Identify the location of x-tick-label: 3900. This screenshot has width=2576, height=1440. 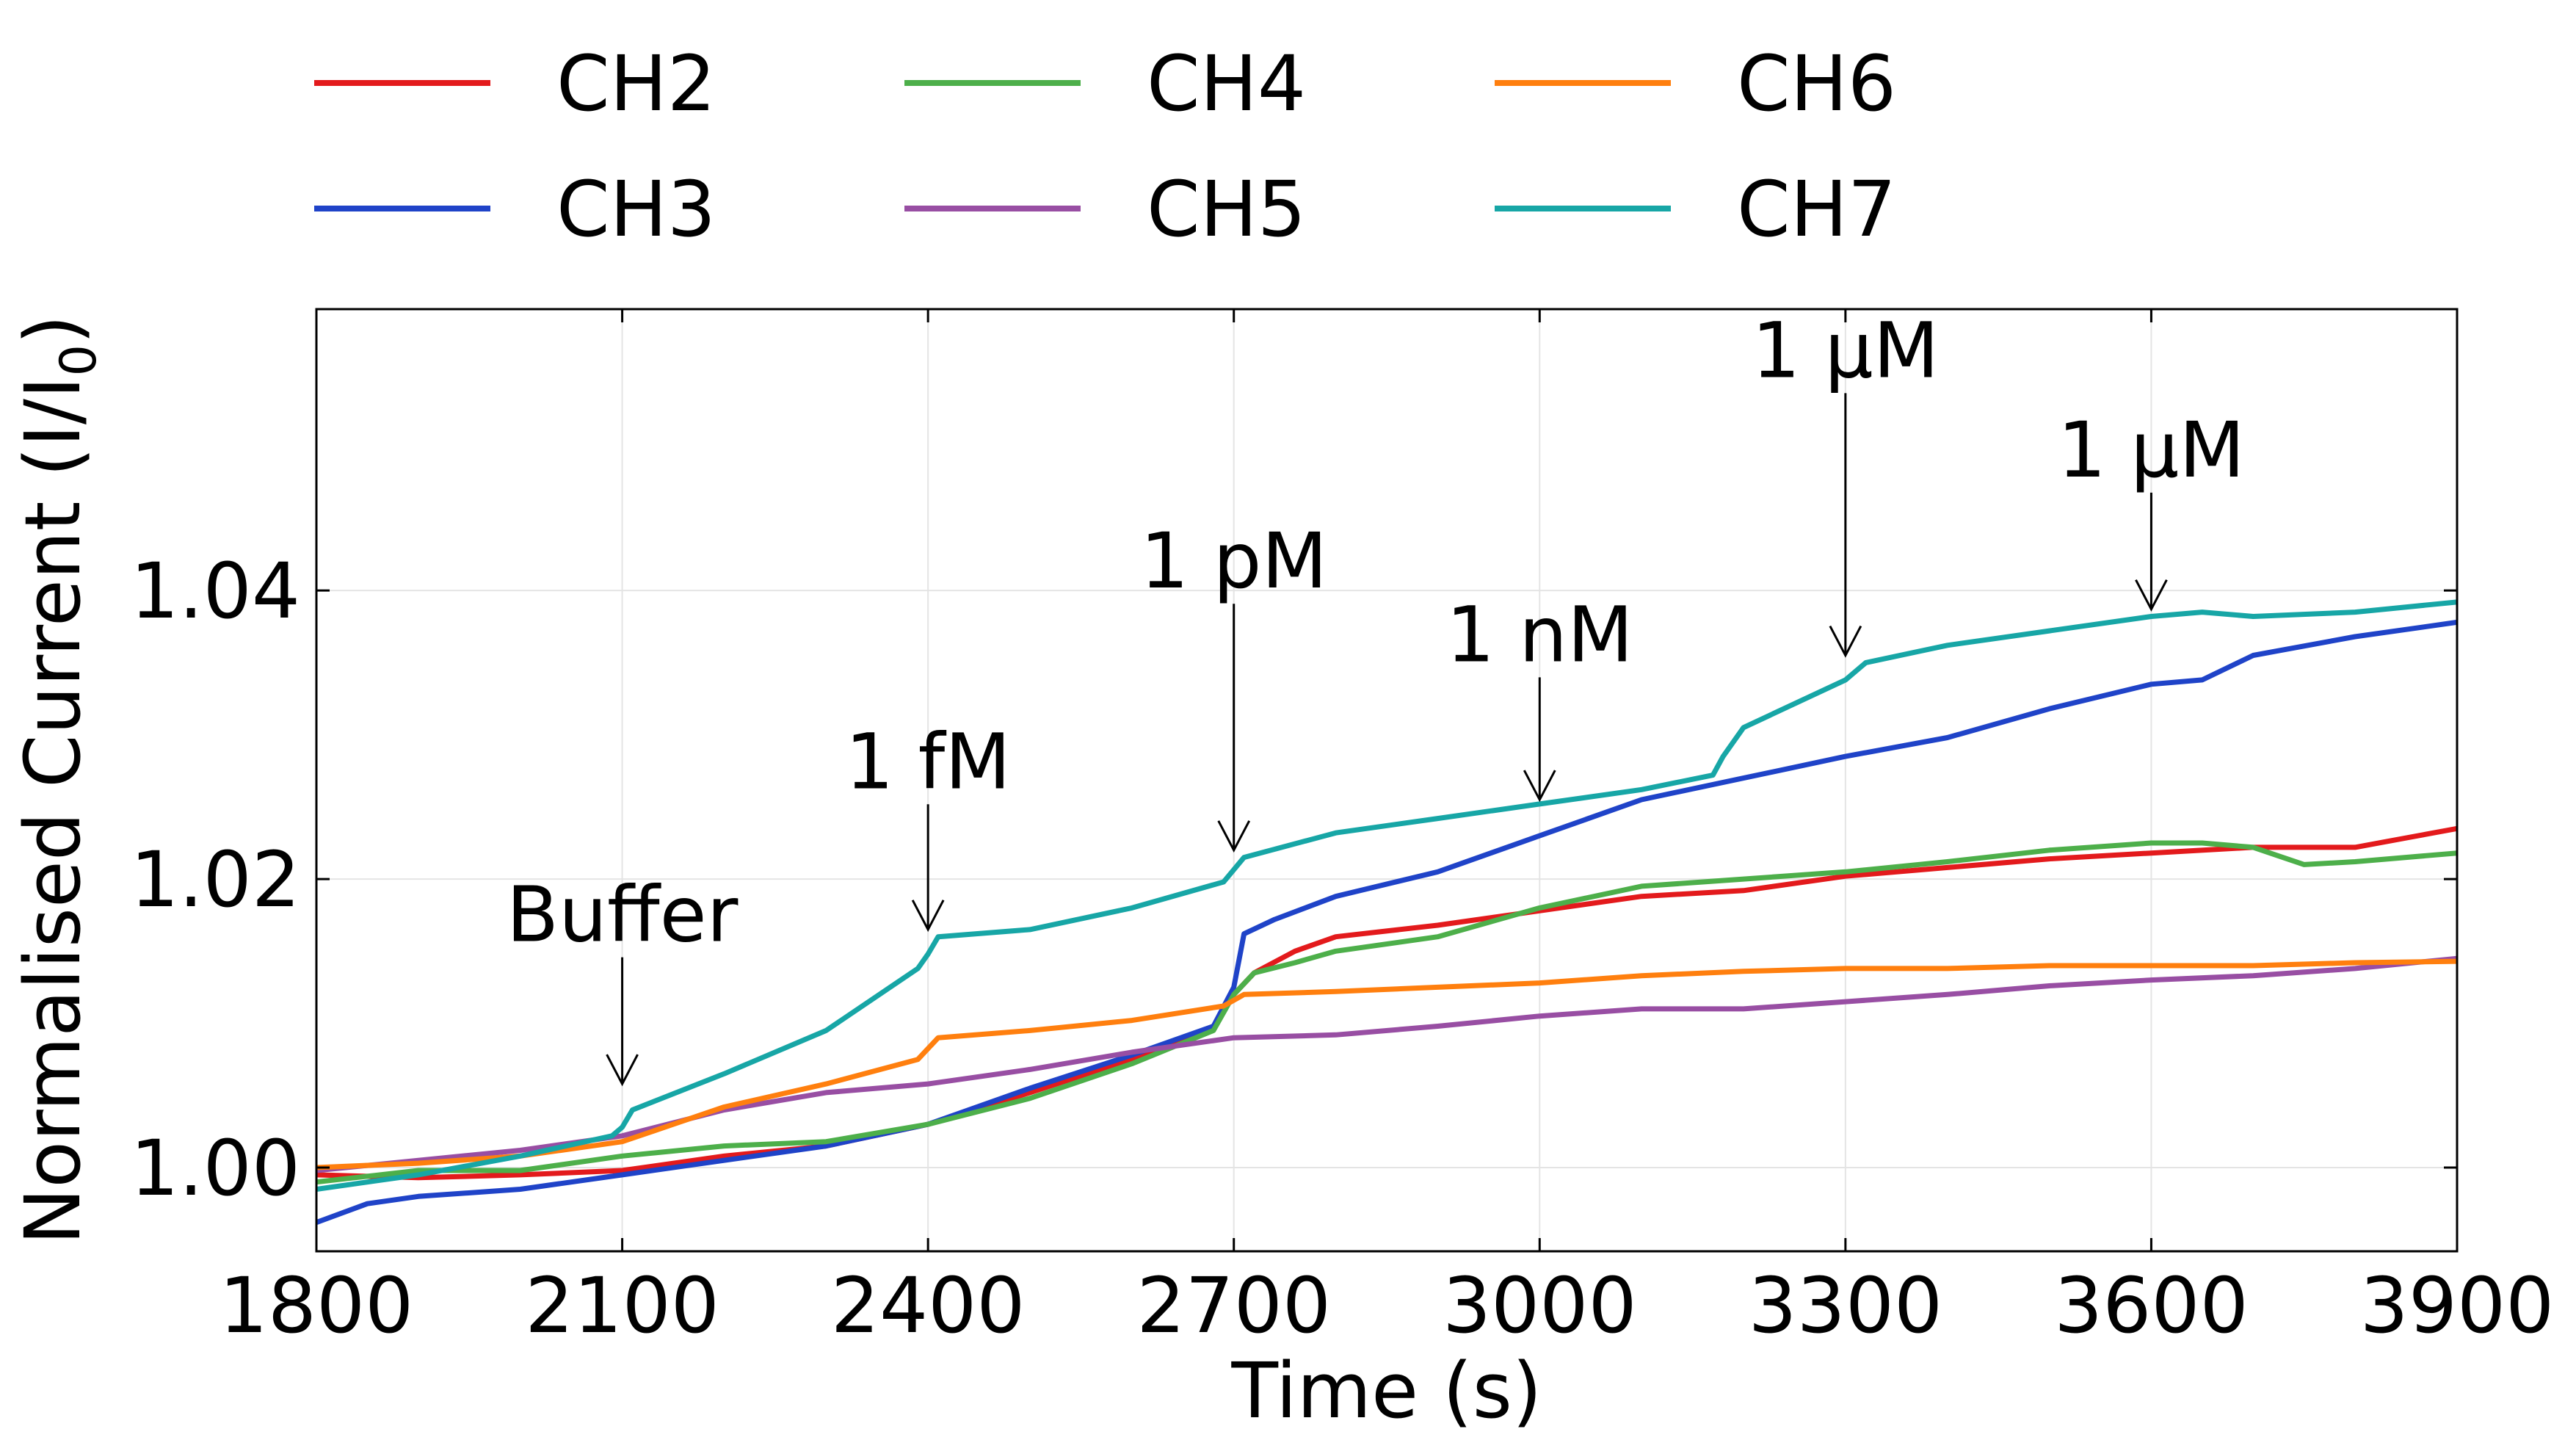
(2458, 1305).